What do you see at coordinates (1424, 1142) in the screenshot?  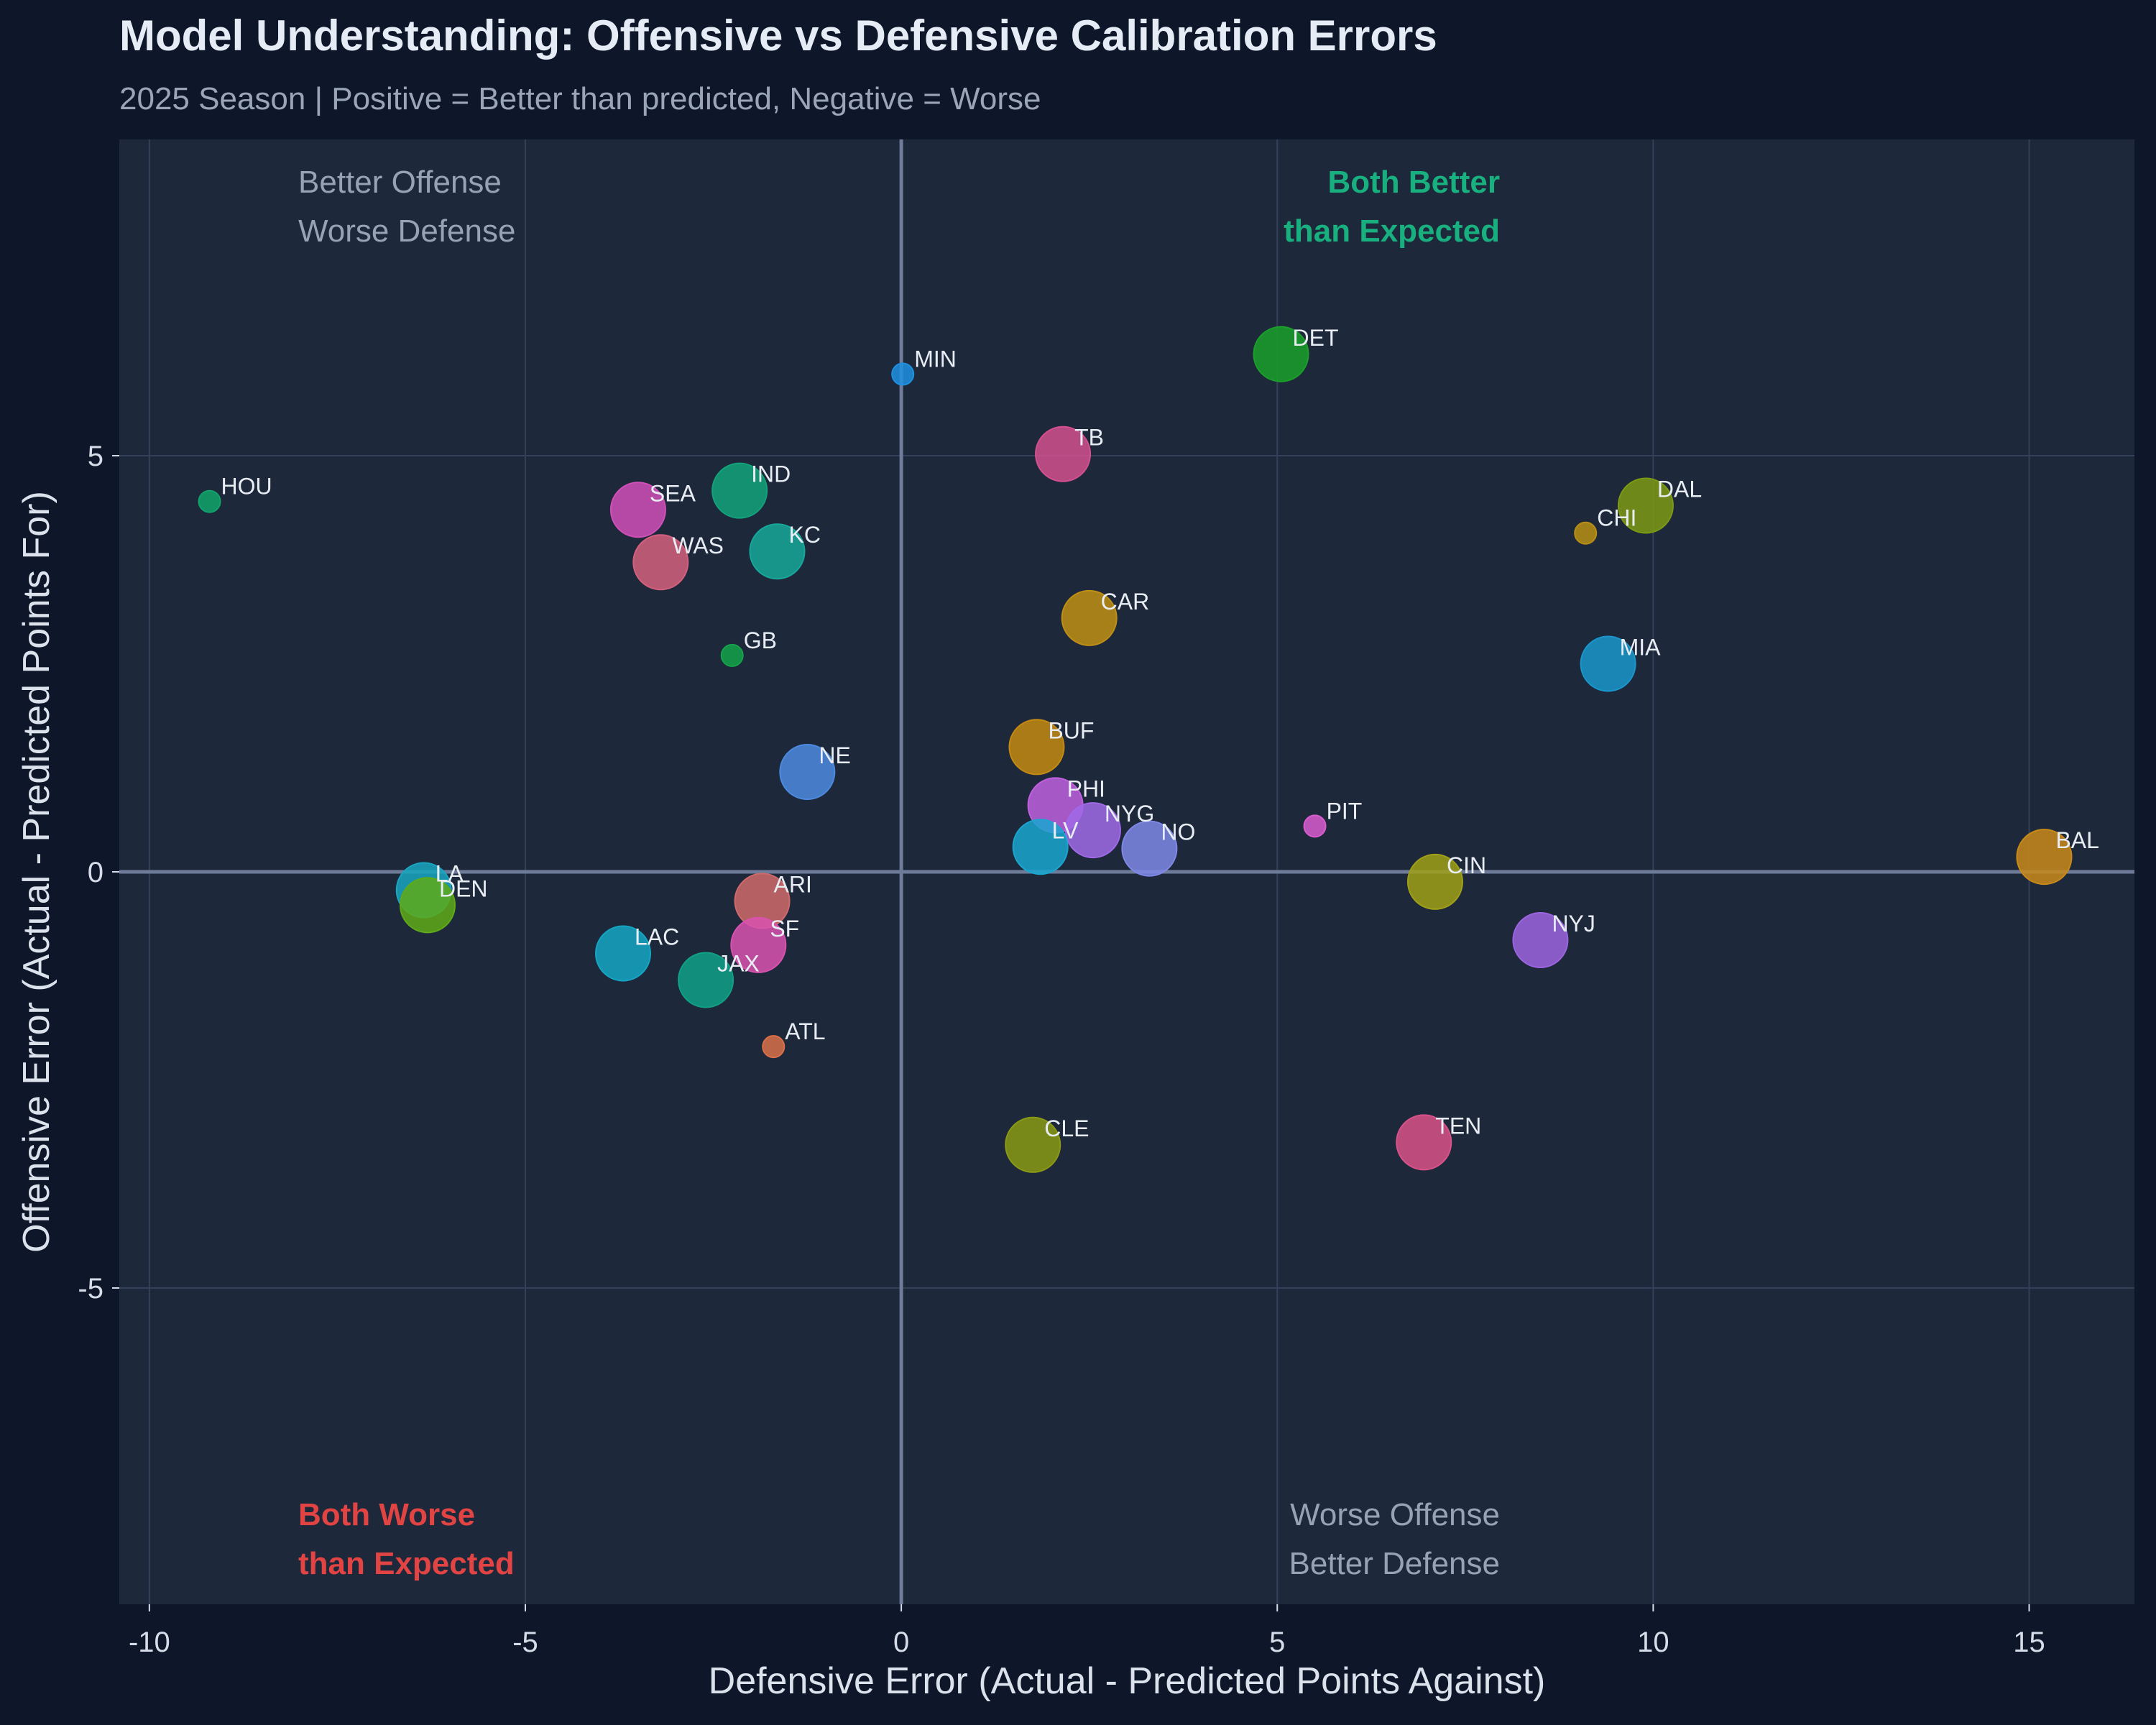 I see `data-point-ten` at bounding box center [1424, 1142].